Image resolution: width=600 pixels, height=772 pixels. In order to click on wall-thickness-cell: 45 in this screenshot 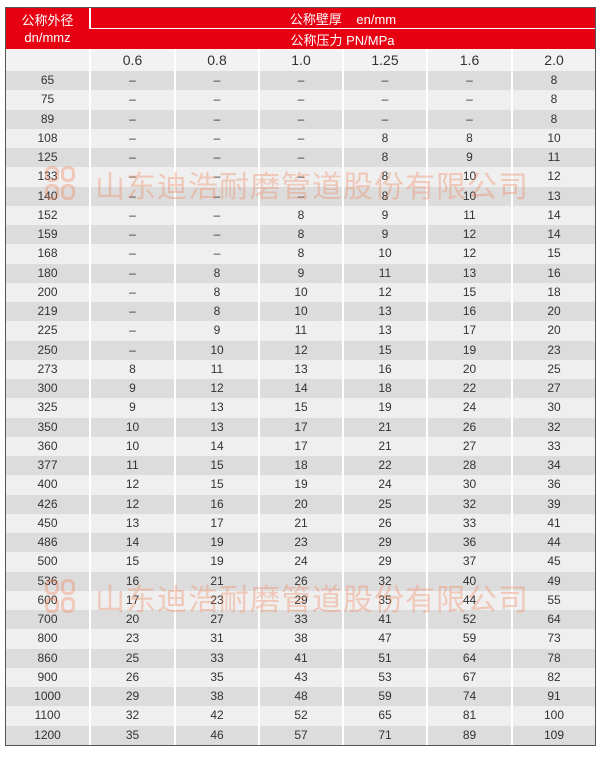, I will do `click(553, 562)`.